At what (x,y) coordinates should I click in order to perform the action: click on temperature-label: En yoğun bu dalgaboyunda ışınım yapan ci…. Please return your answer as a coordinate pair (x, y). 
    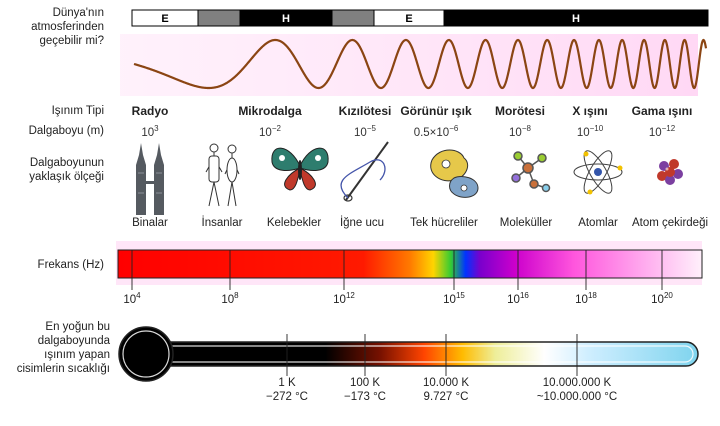
    Looking at the image, I should click on (63, 348).